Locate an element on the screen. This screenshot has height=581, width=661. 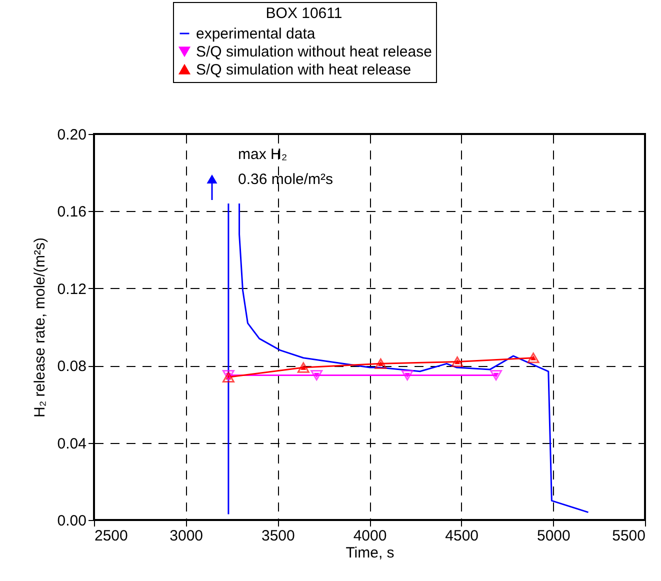
y-tick-label: 0.00 is located at coordinates (71, 521).